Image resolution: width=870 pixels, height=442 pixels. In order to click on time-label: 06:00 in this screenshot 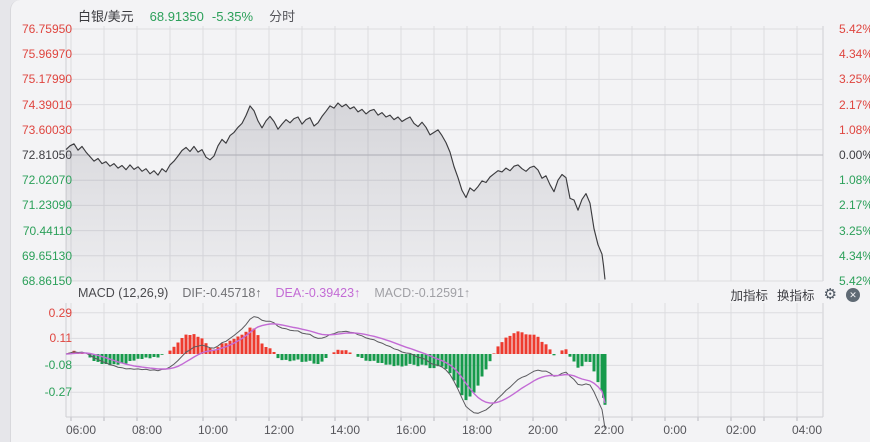, I will do `click(81, 430)`.